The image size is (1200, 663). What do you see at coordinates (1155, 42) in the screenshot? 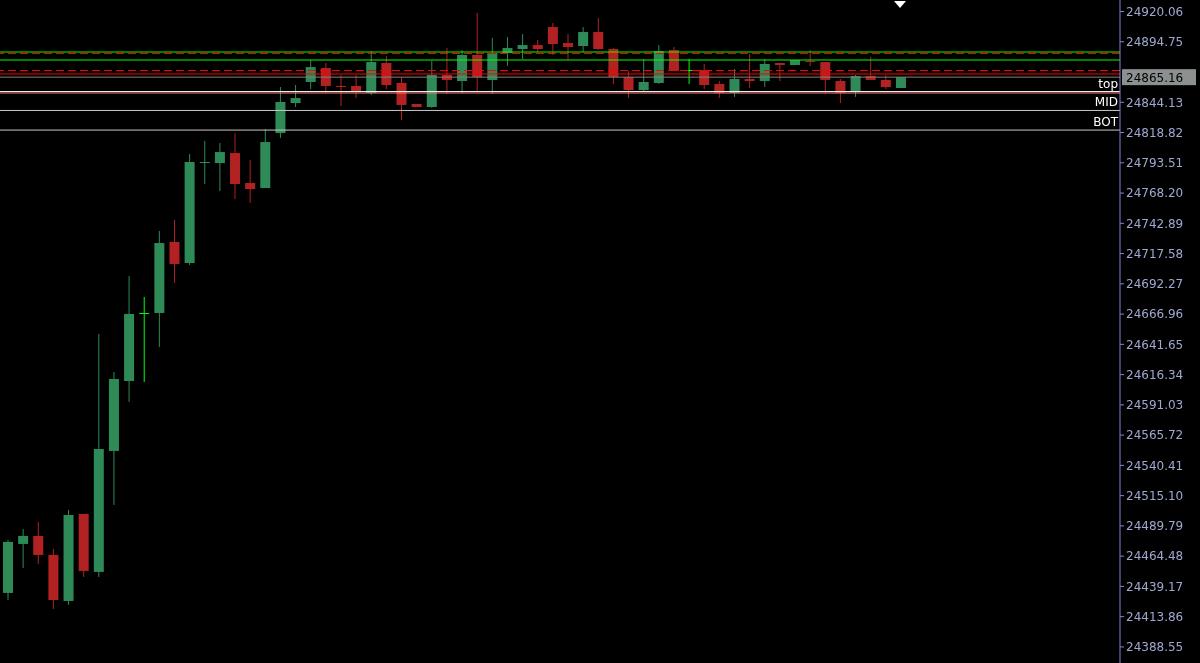
I see `y-tick-label: 24894.75` at bounding box center [1155, 42].